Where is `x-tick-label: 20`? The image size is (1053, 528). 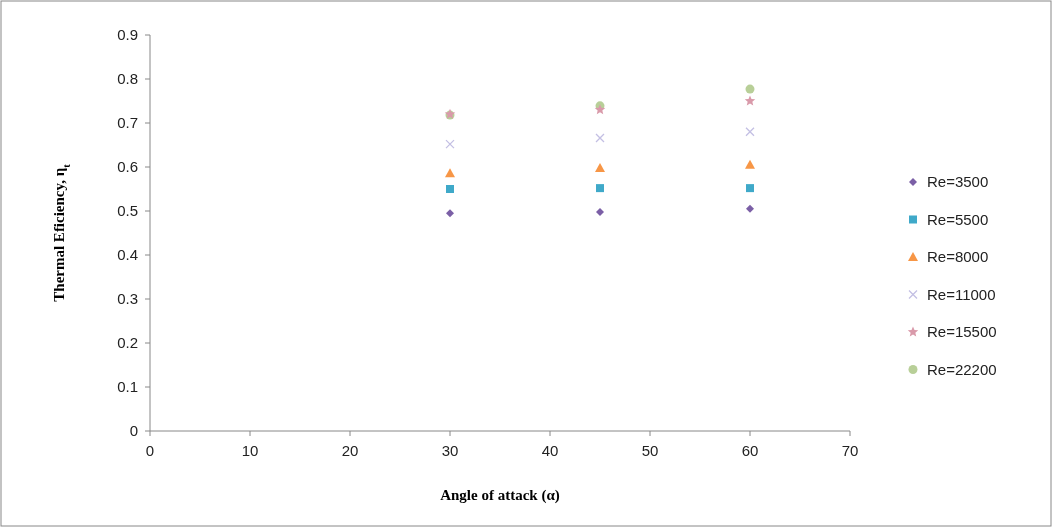 x-tick-label: 20 is located at coordinates (350, 450).